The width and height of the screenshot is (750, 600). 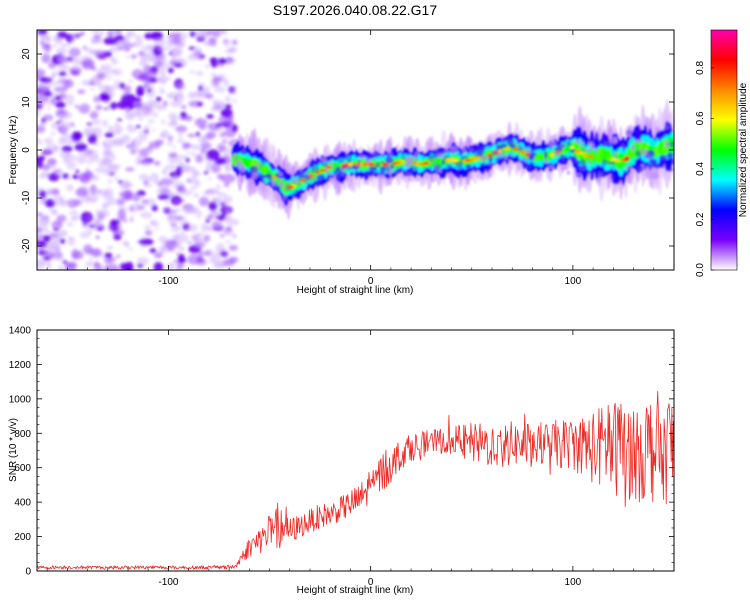 I want to click on colorbar-label: Normalized spectral amplitude, so click(x=743, y=149).